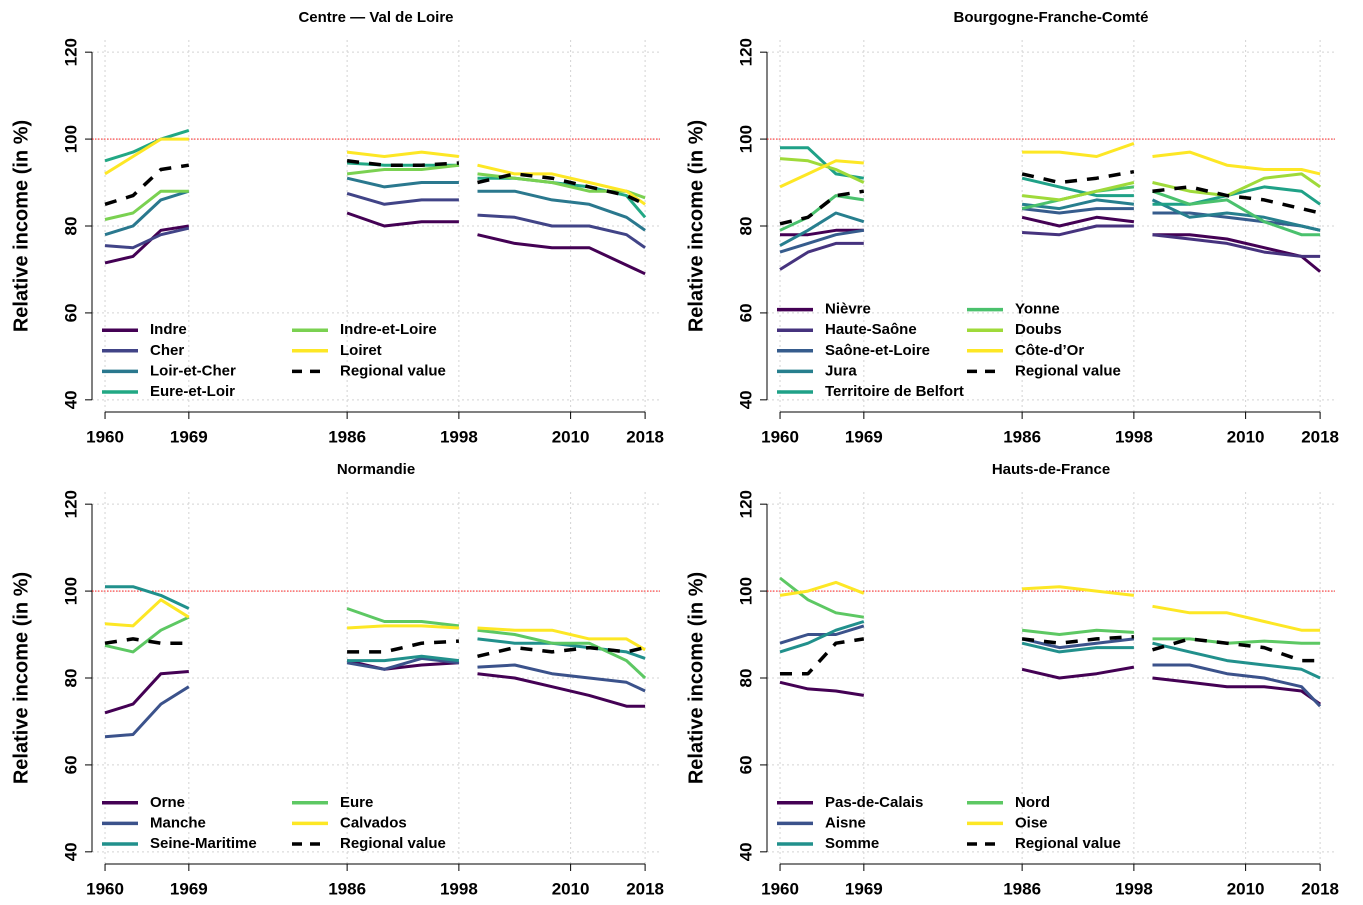 This screenshot has height=905, width=1363. What do you see at coordinates (376, 469) in the screenshot?
I see `chart-title: Normandie` at bounding box center [376, 469].